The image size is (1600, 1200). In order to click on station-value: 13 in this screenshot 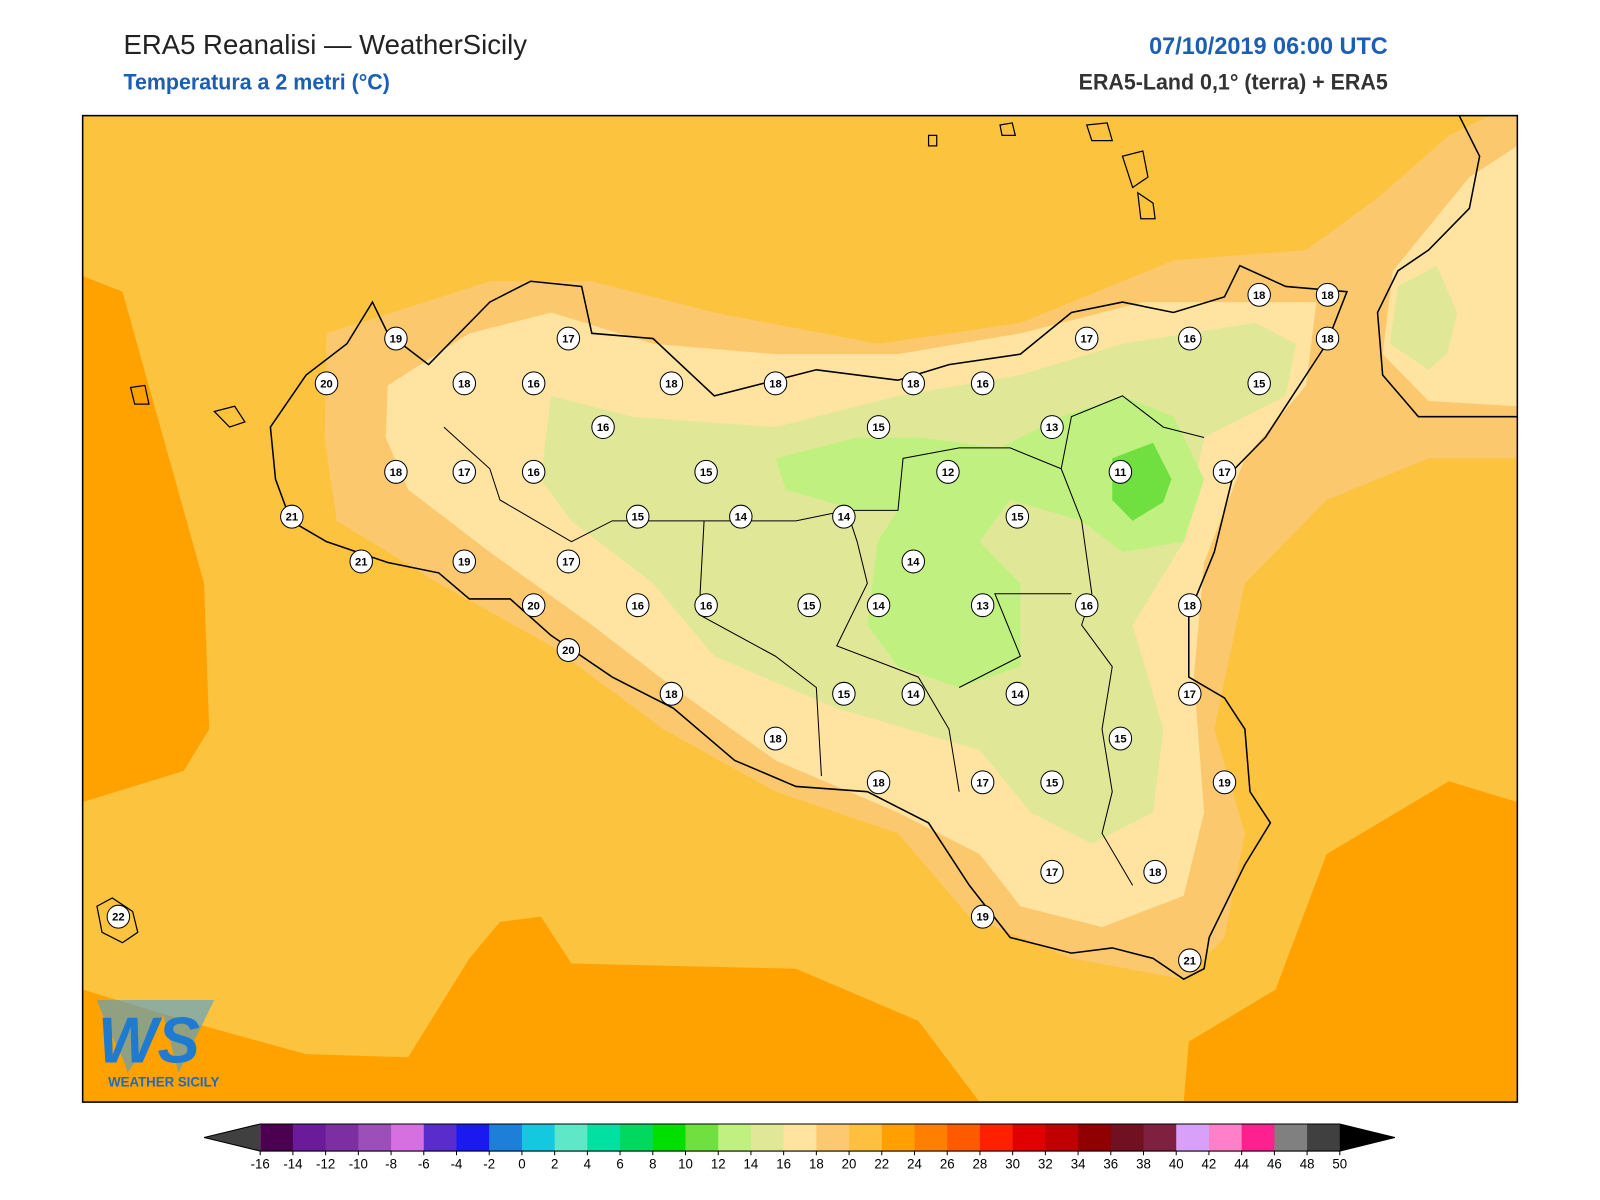, I will do `click(982, 606)`.